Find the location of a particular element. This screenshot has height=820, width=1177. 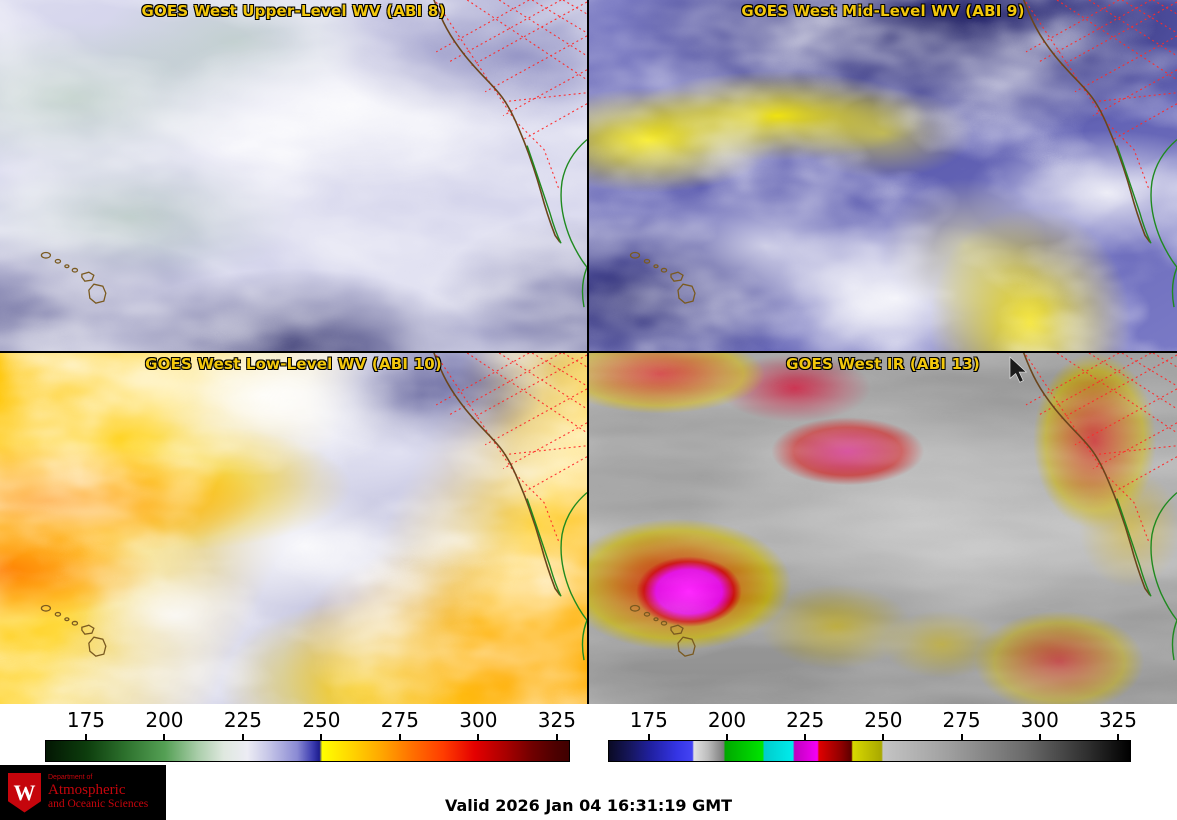

colorbar-ir: 175 200 225 250 275 300 325 is located at coordinates (883, 735).